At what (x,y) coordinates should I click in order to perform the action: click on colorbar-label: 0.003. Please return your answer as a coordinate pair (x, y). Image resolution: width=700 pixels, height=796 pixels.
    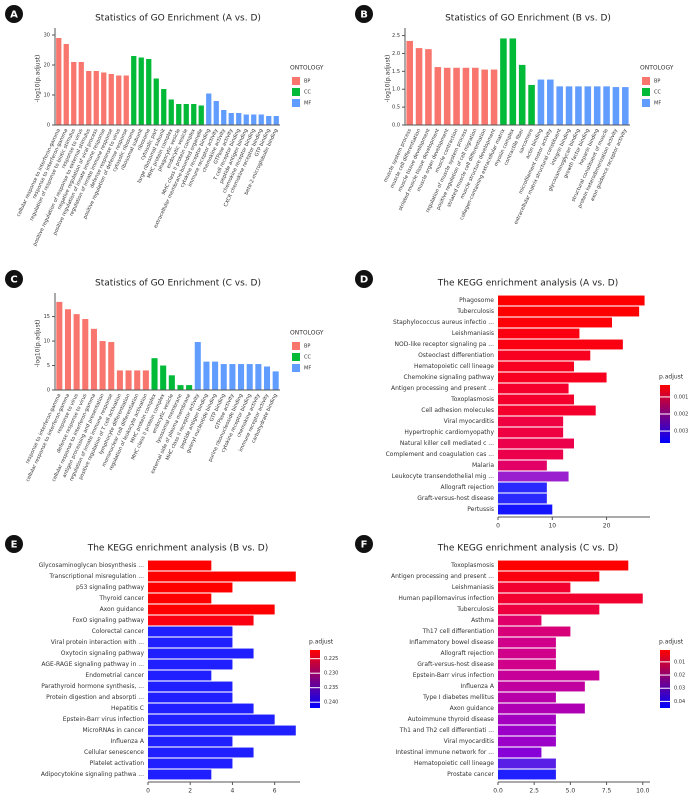
    Looking at the image, I should click on (681, 432).